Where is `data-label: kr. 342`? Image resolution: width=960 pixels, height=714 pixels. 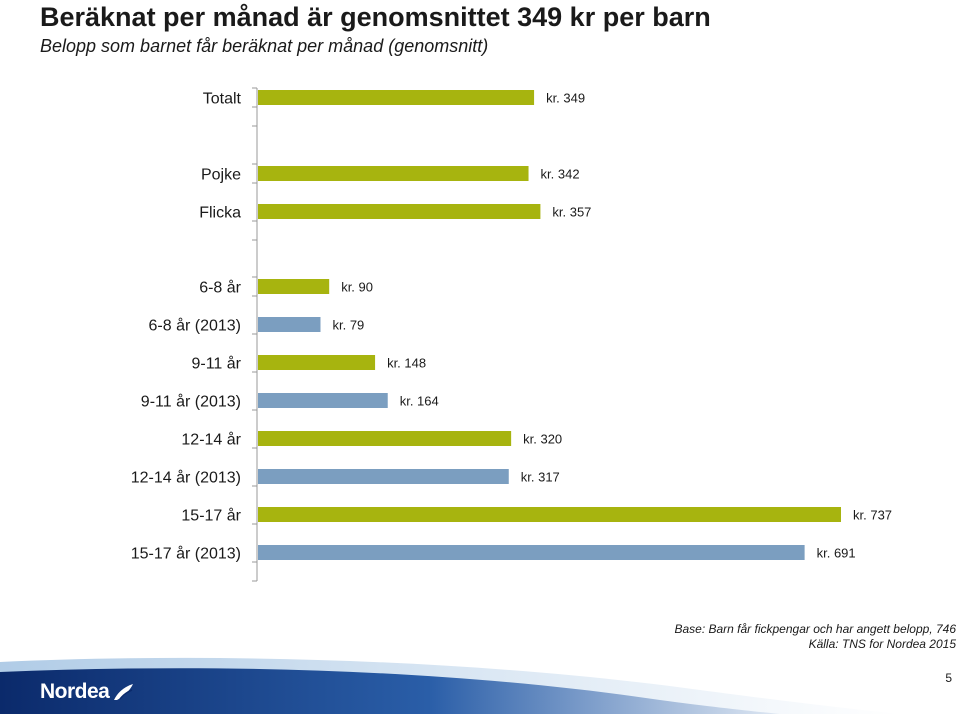
data-label: kr. 342 is located at coordinates (560, 174).